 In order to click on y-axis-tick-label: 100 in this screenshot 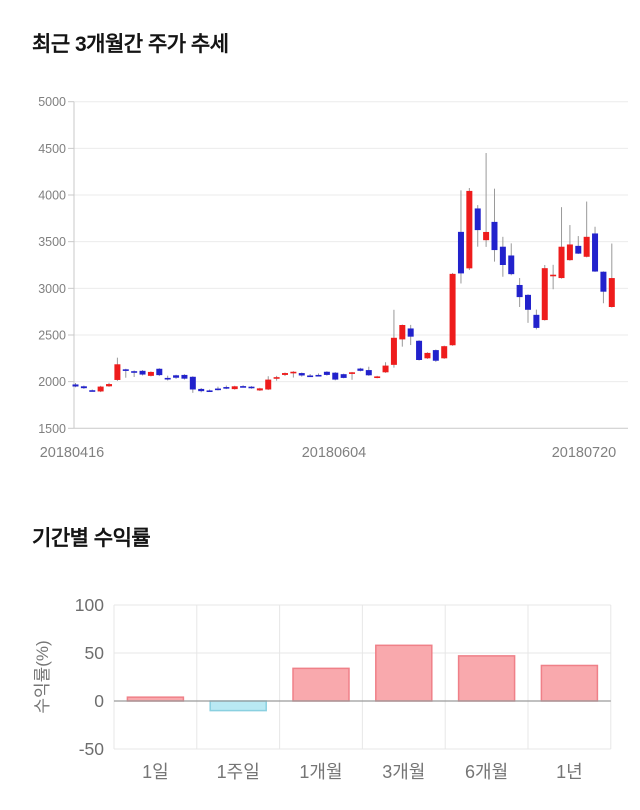, I will do `click(89, 605)`.